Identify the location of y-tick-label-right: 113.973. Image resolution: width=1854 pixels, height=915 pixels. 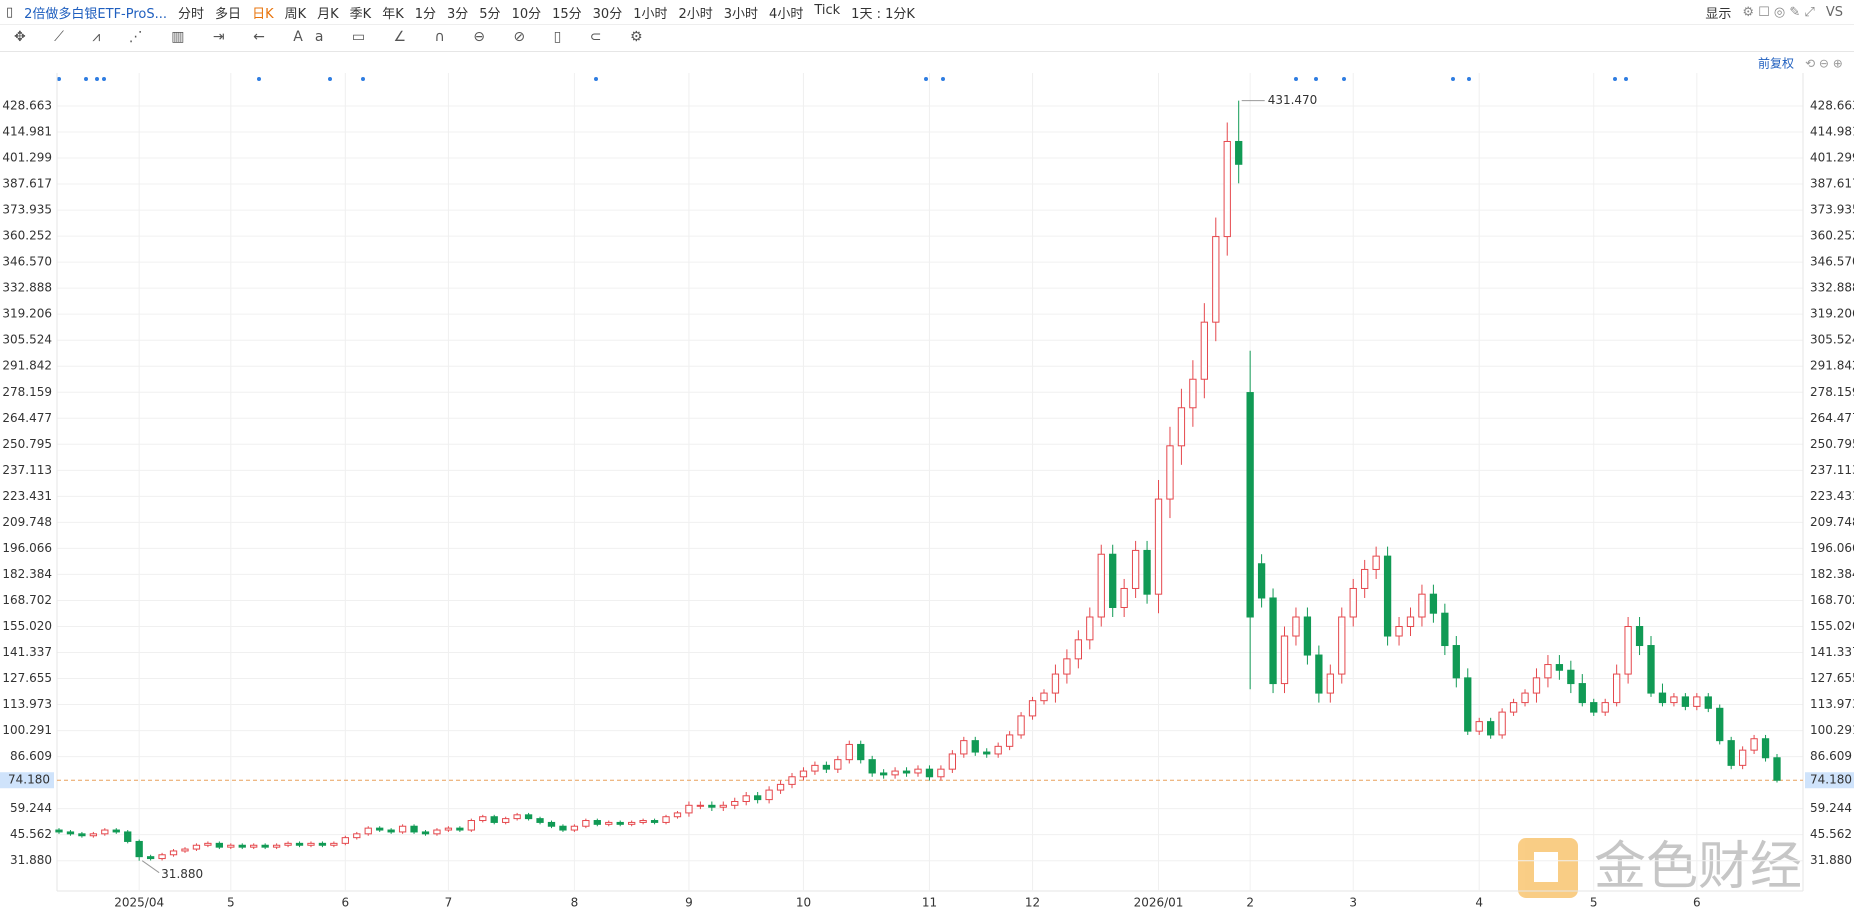
(1832, 704).